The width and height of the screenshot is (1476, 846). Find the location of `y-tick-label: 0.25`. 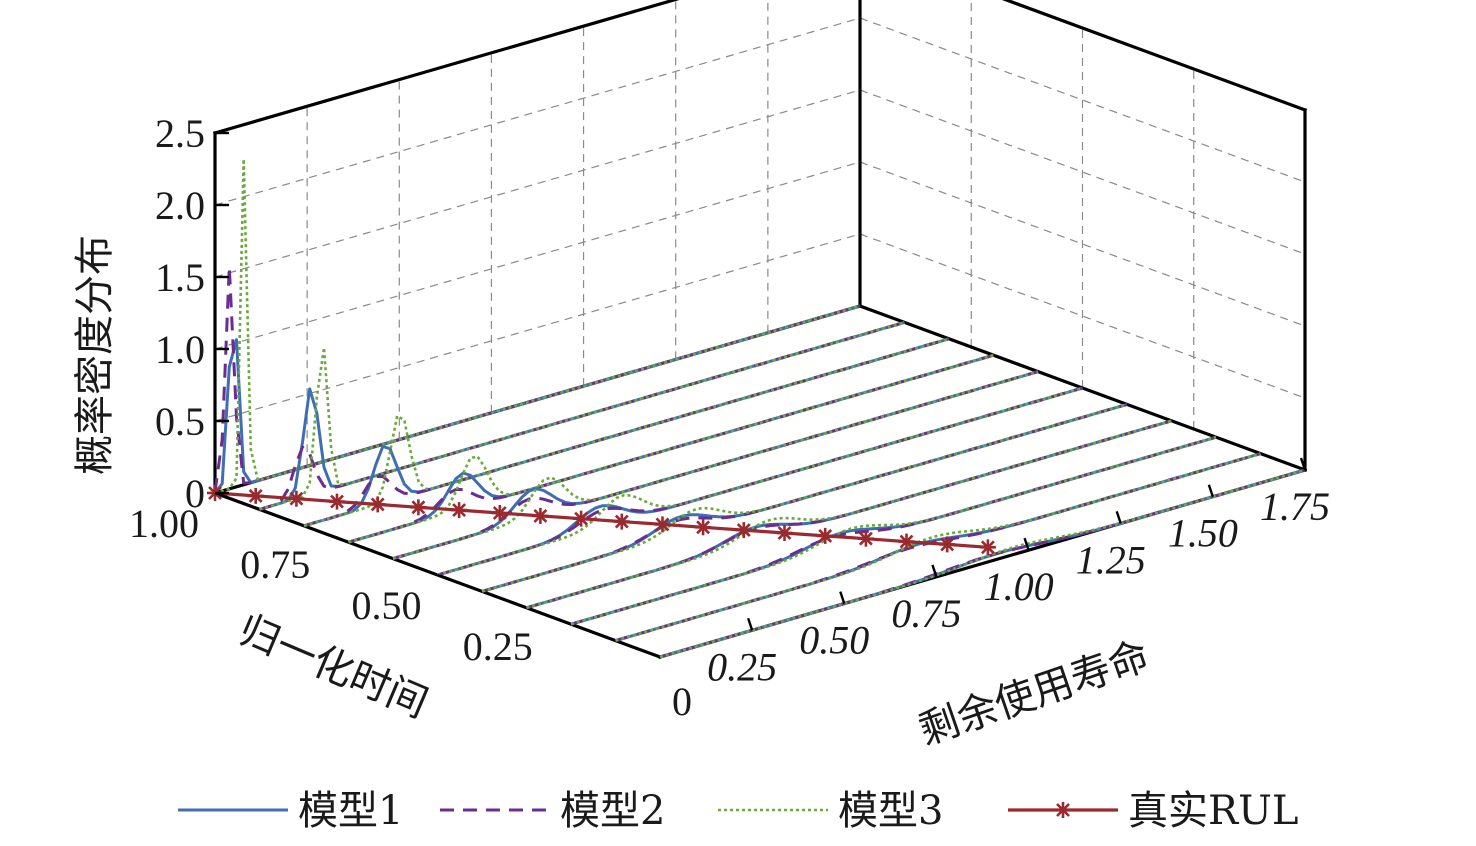

y-tick-label: 0.25 is located at coordinates (742, 666).